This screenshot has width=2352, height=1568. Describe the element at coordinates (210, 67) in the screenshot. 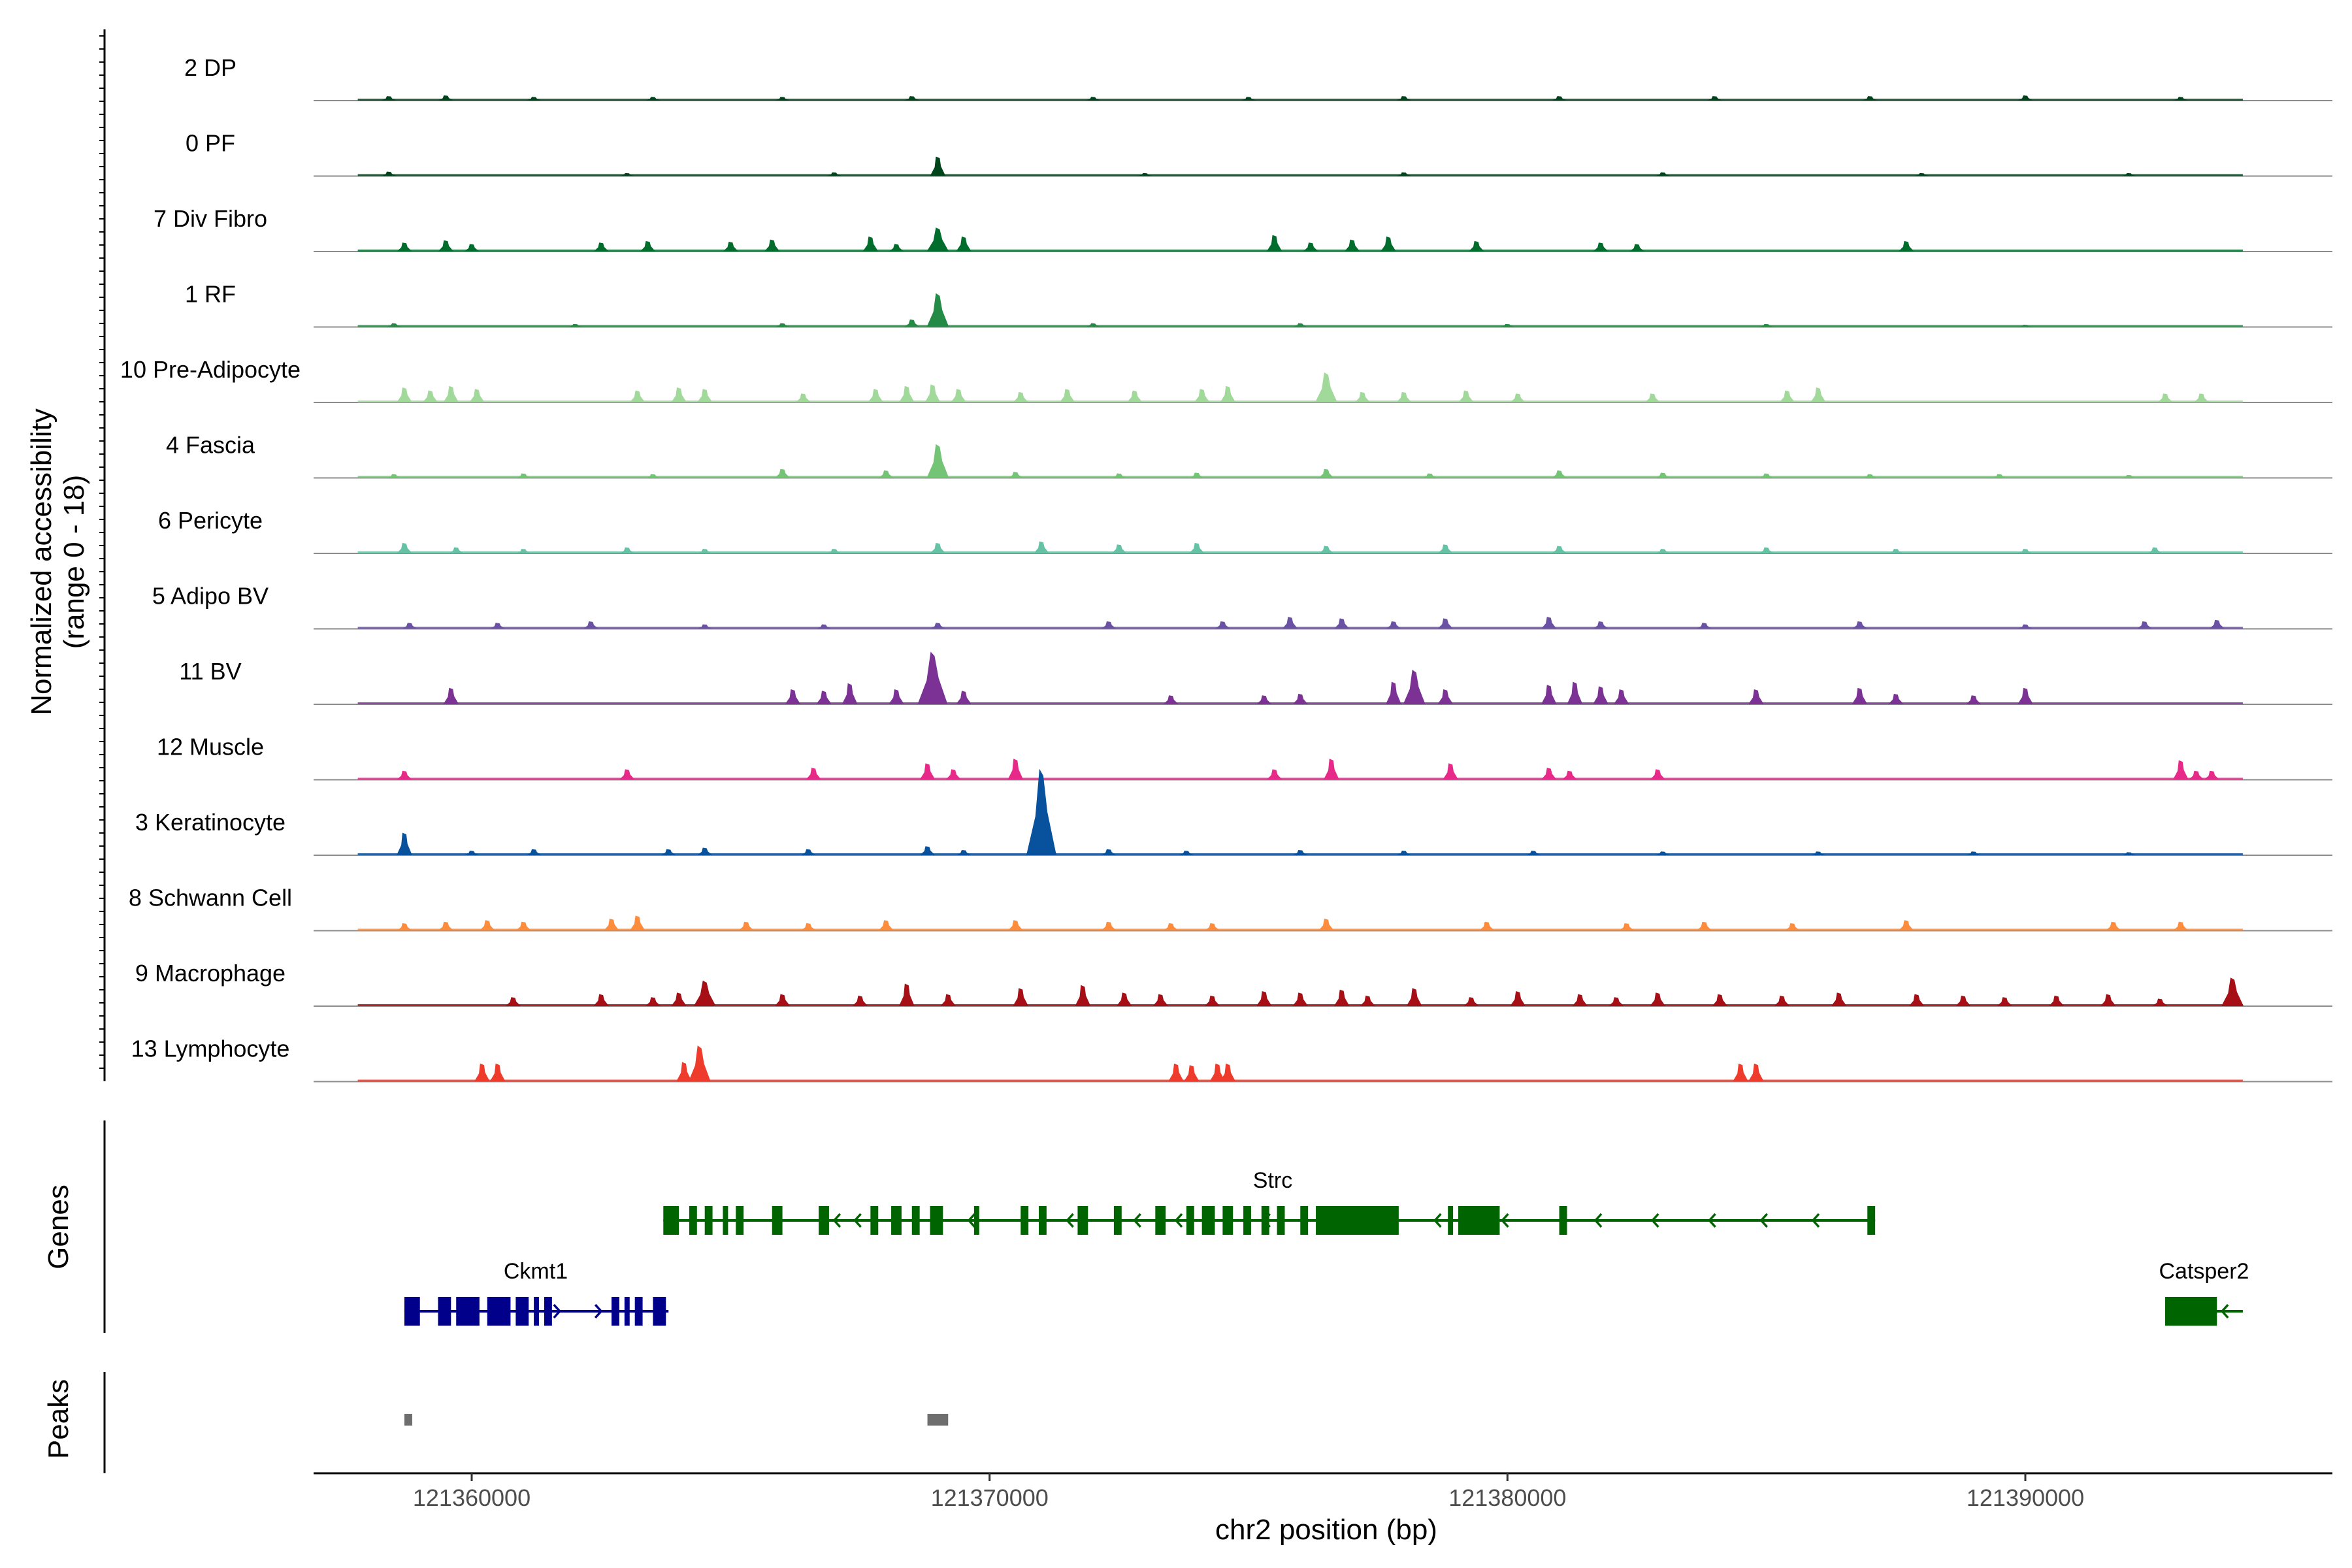

I see `track-label: 2 DP` at that location.